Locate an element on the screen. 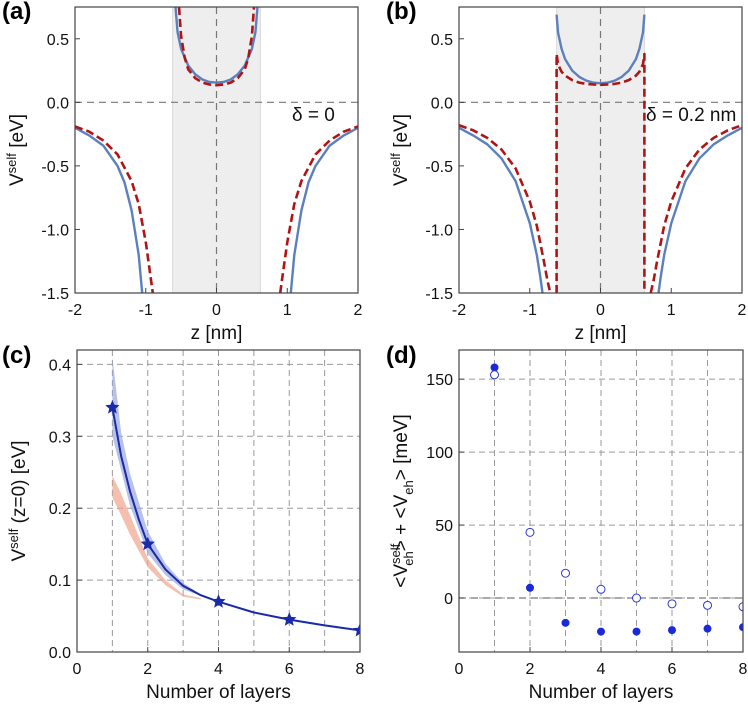 Image resolution: width=748 pixels, height=705 pixels. y-axis-label: <Vselfeh> + <Veh> [meV] is located at coordinates (402, 500).